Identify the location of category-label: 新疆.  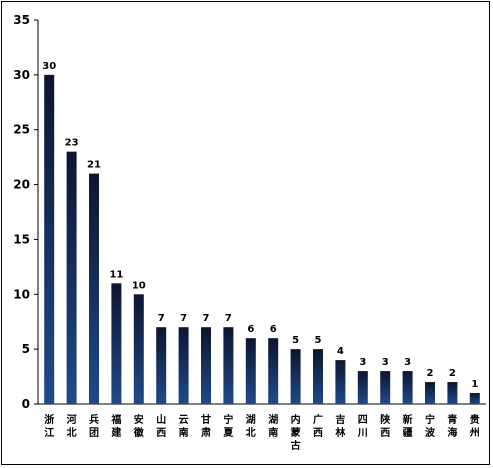
(408, 426).